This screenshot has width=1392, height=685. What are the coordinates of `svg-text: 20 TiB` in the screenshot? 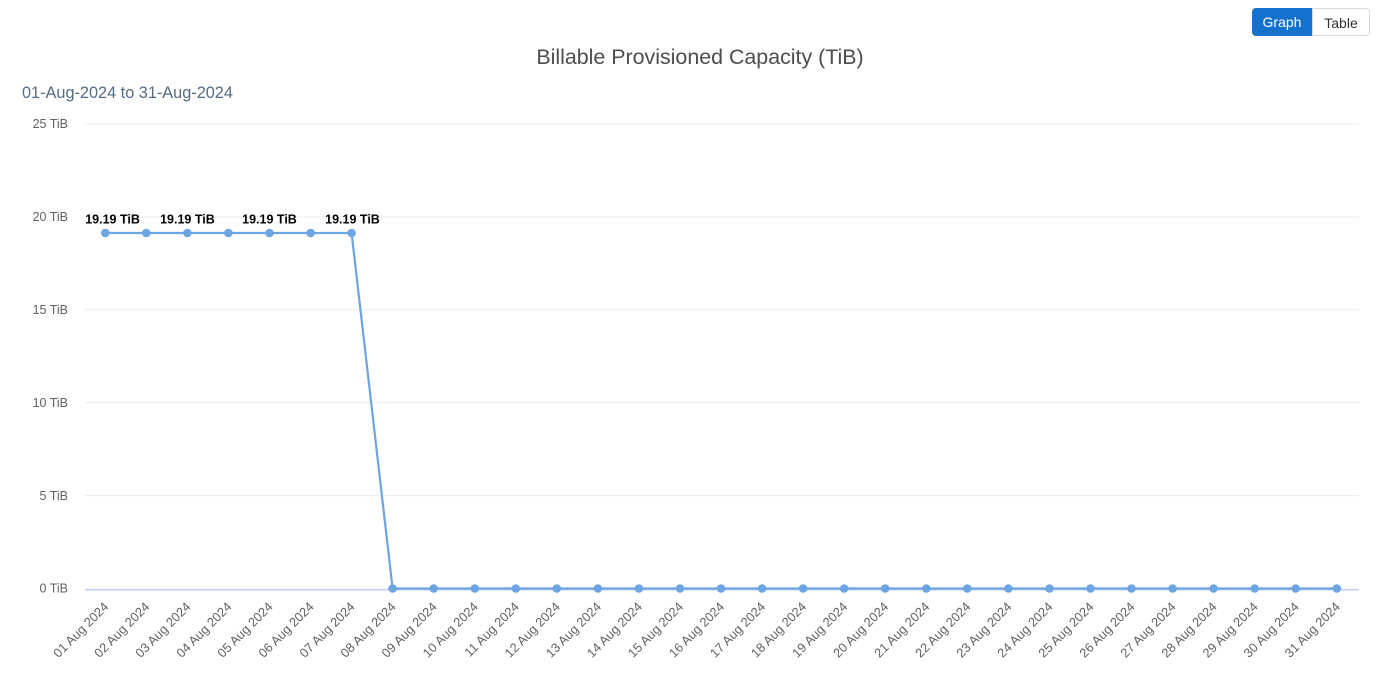 It's located at (50, 217).